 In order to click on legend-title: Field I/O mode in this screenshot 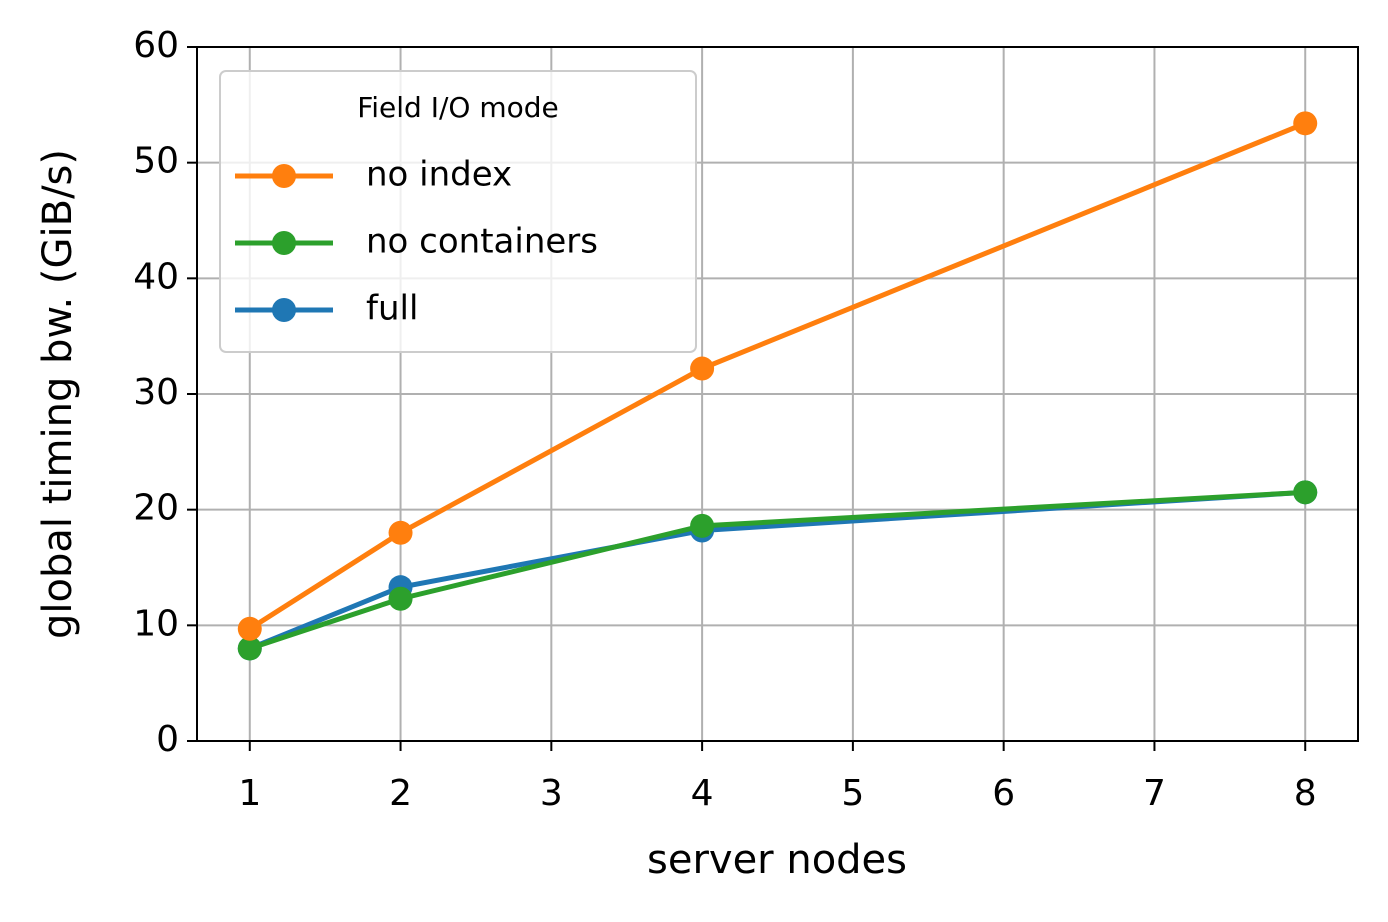, I will do `click(458, 107)`.